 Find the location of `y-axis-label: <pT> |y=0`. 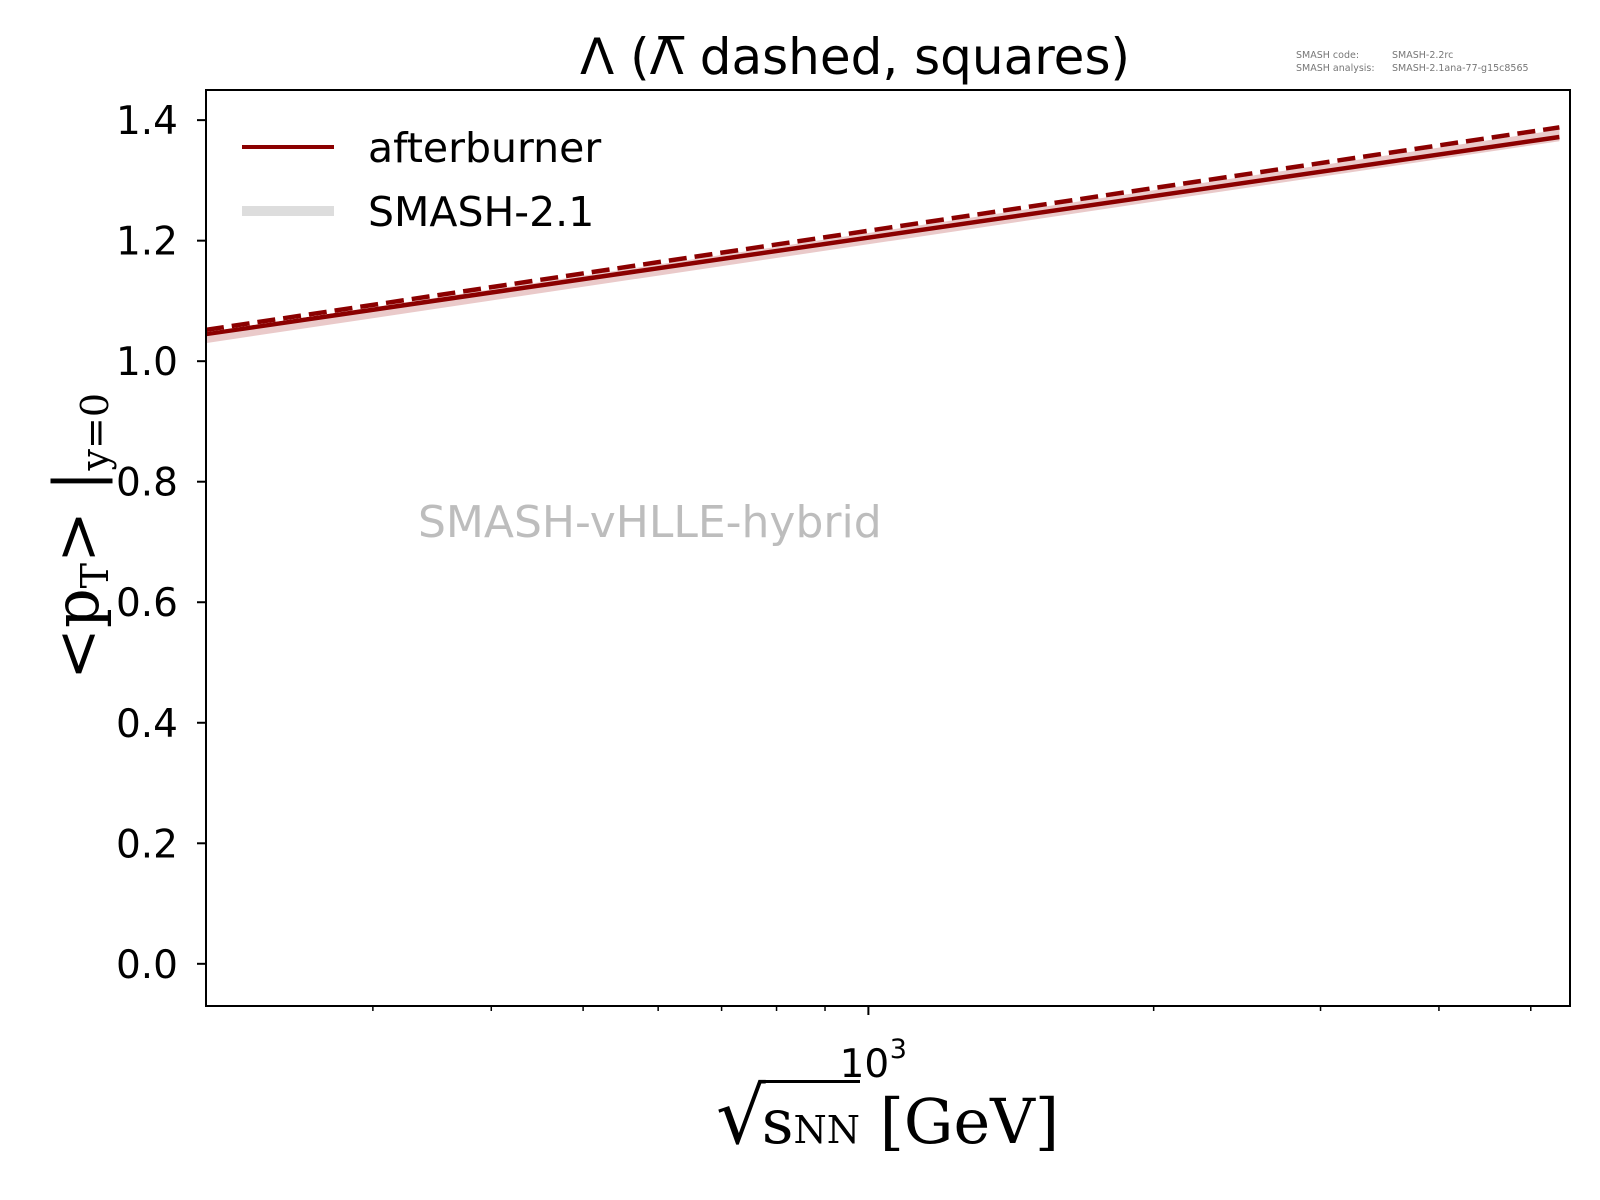

y-axis-label: <pT> |y=0 is located at coordinates (78, 536).